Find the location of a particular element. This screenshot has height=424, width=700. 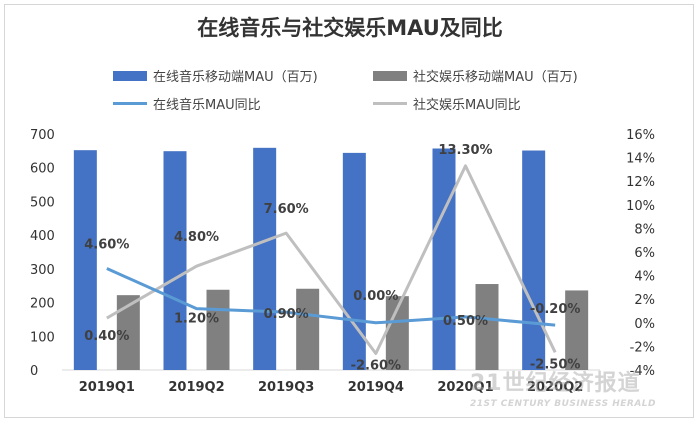

right-axis-tick-label: 4% is located at coordinates (644, 277).